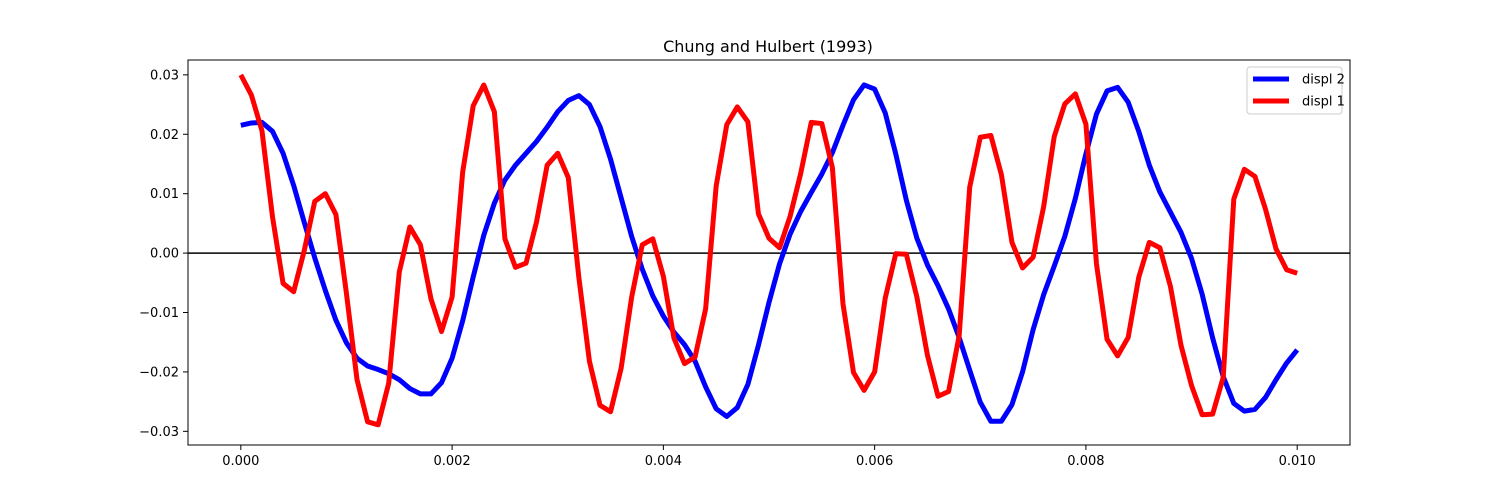  Describe the element at coordinates (1295, 90) in the screenshot. I see `legend: displ 2 displ 1` at that location.